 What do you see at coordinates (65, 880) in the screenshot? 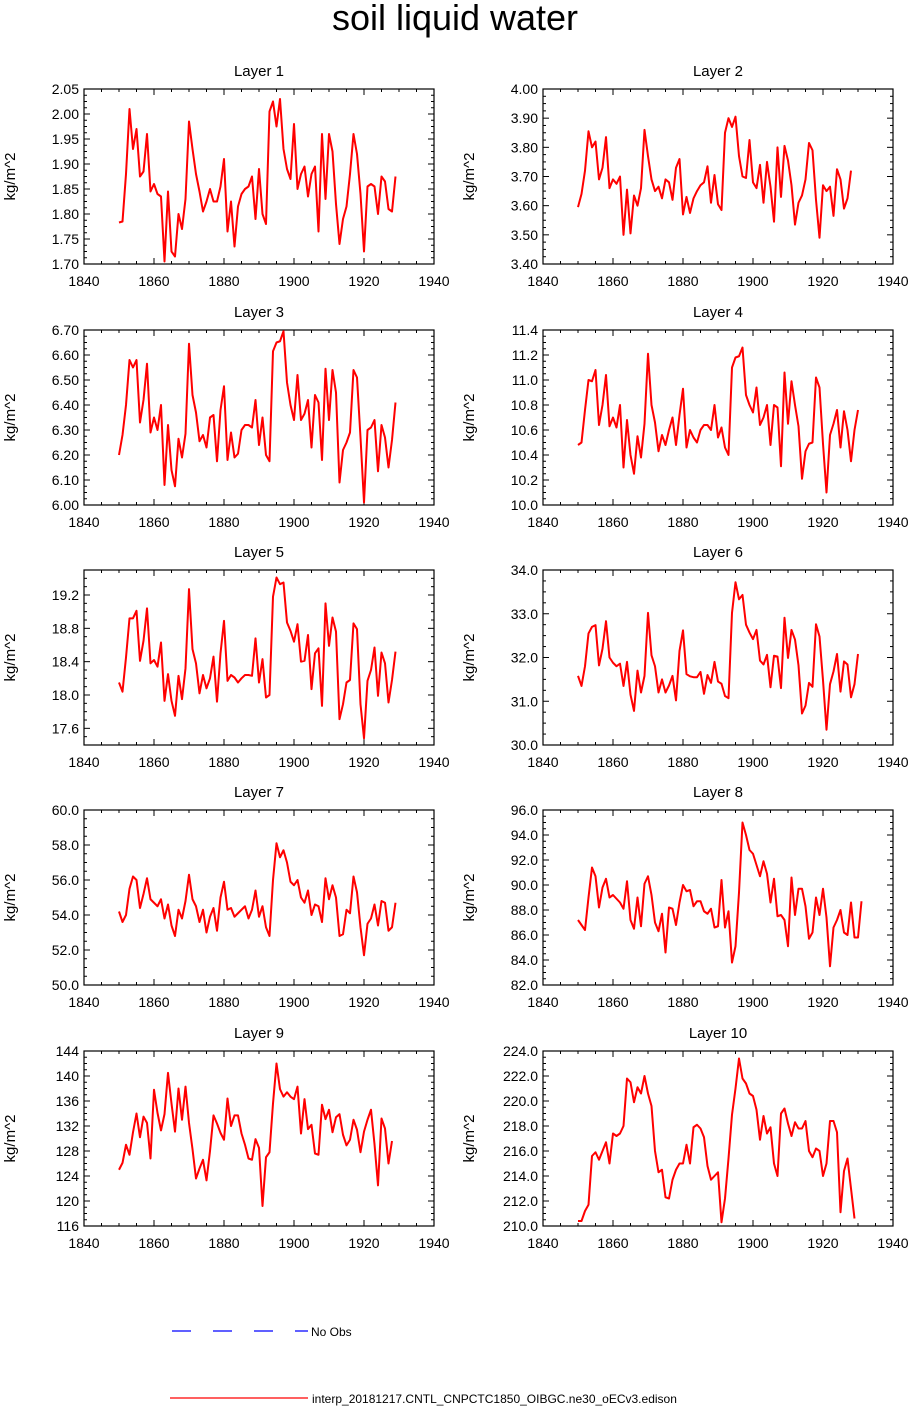
I see `y-tick-label: 56.0` at bounding box center [65, 880].